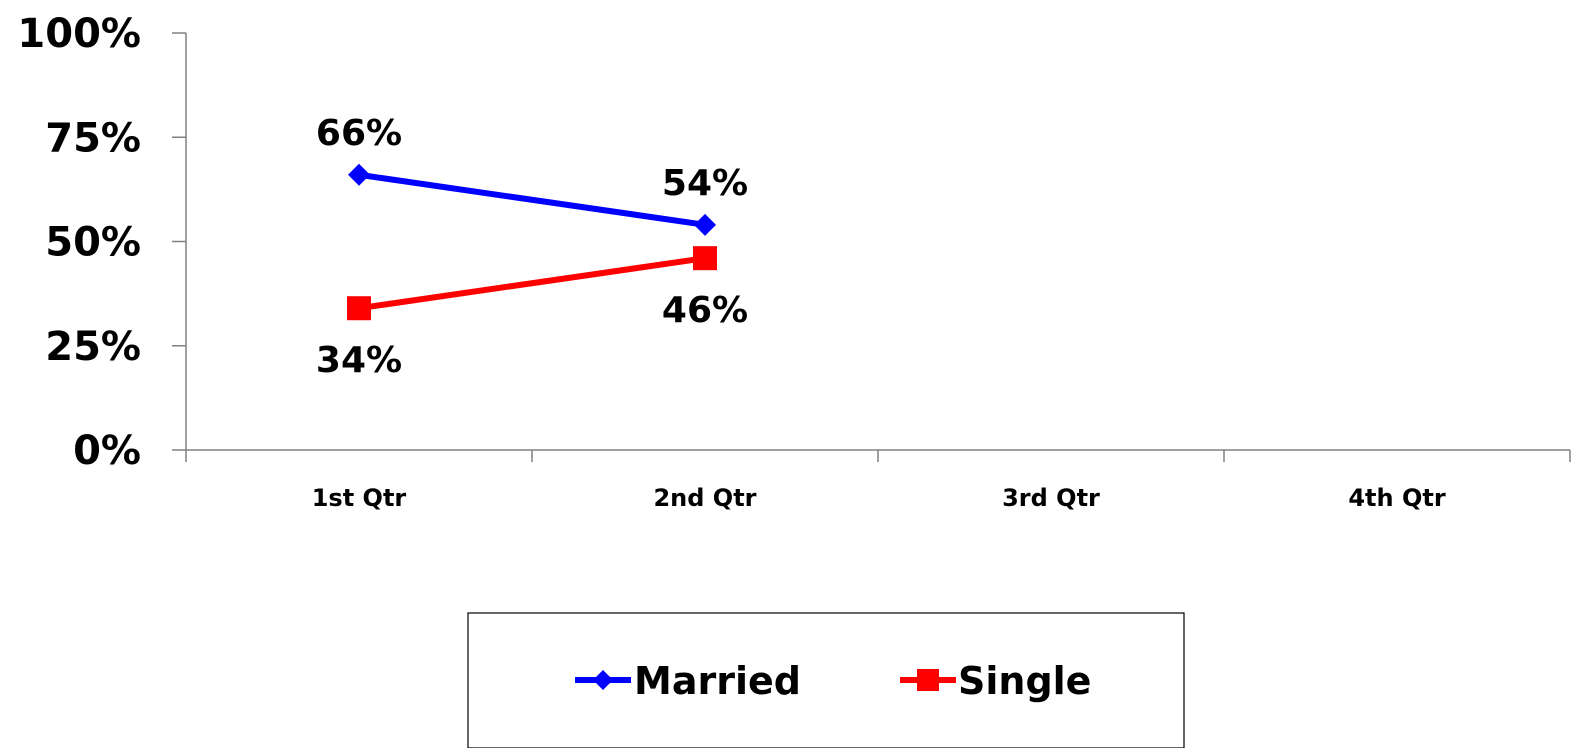 The width and height of the screenshot is (1586, 752). Describe the element at coordinates (928, 680) in the screenshot. I see `legend-marker-single` at that location.